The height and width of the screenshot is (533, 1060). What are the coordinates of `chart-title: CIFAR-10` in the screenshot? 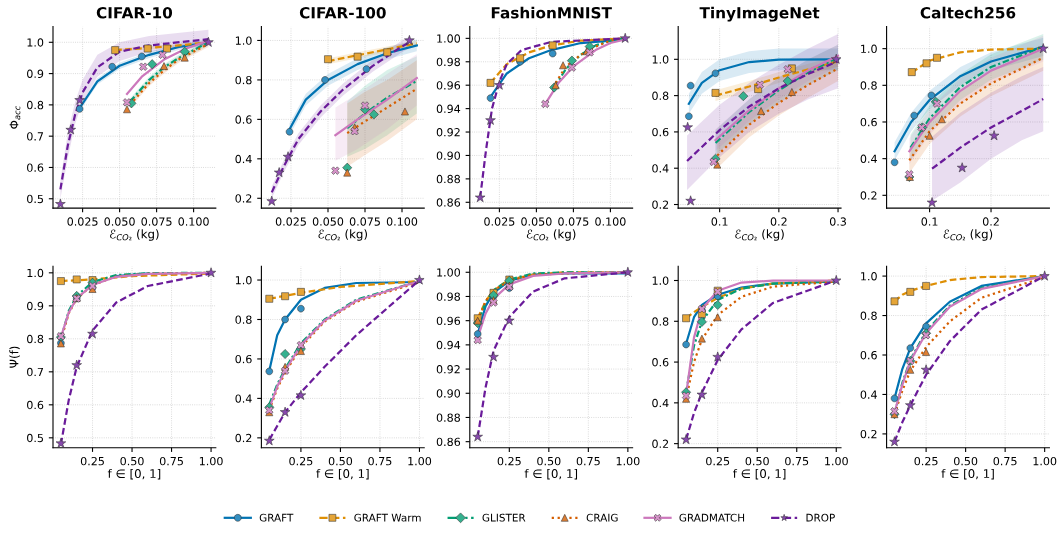 It's located at (134, 12).